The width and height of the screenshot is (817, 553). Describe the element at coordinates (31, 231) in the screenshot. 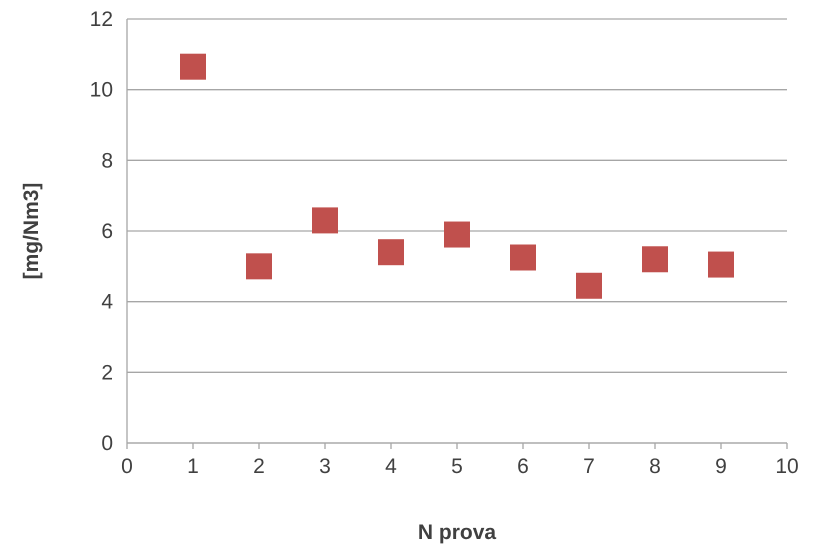

I see `y-axis-title: [mg/Nm3]` at that location.